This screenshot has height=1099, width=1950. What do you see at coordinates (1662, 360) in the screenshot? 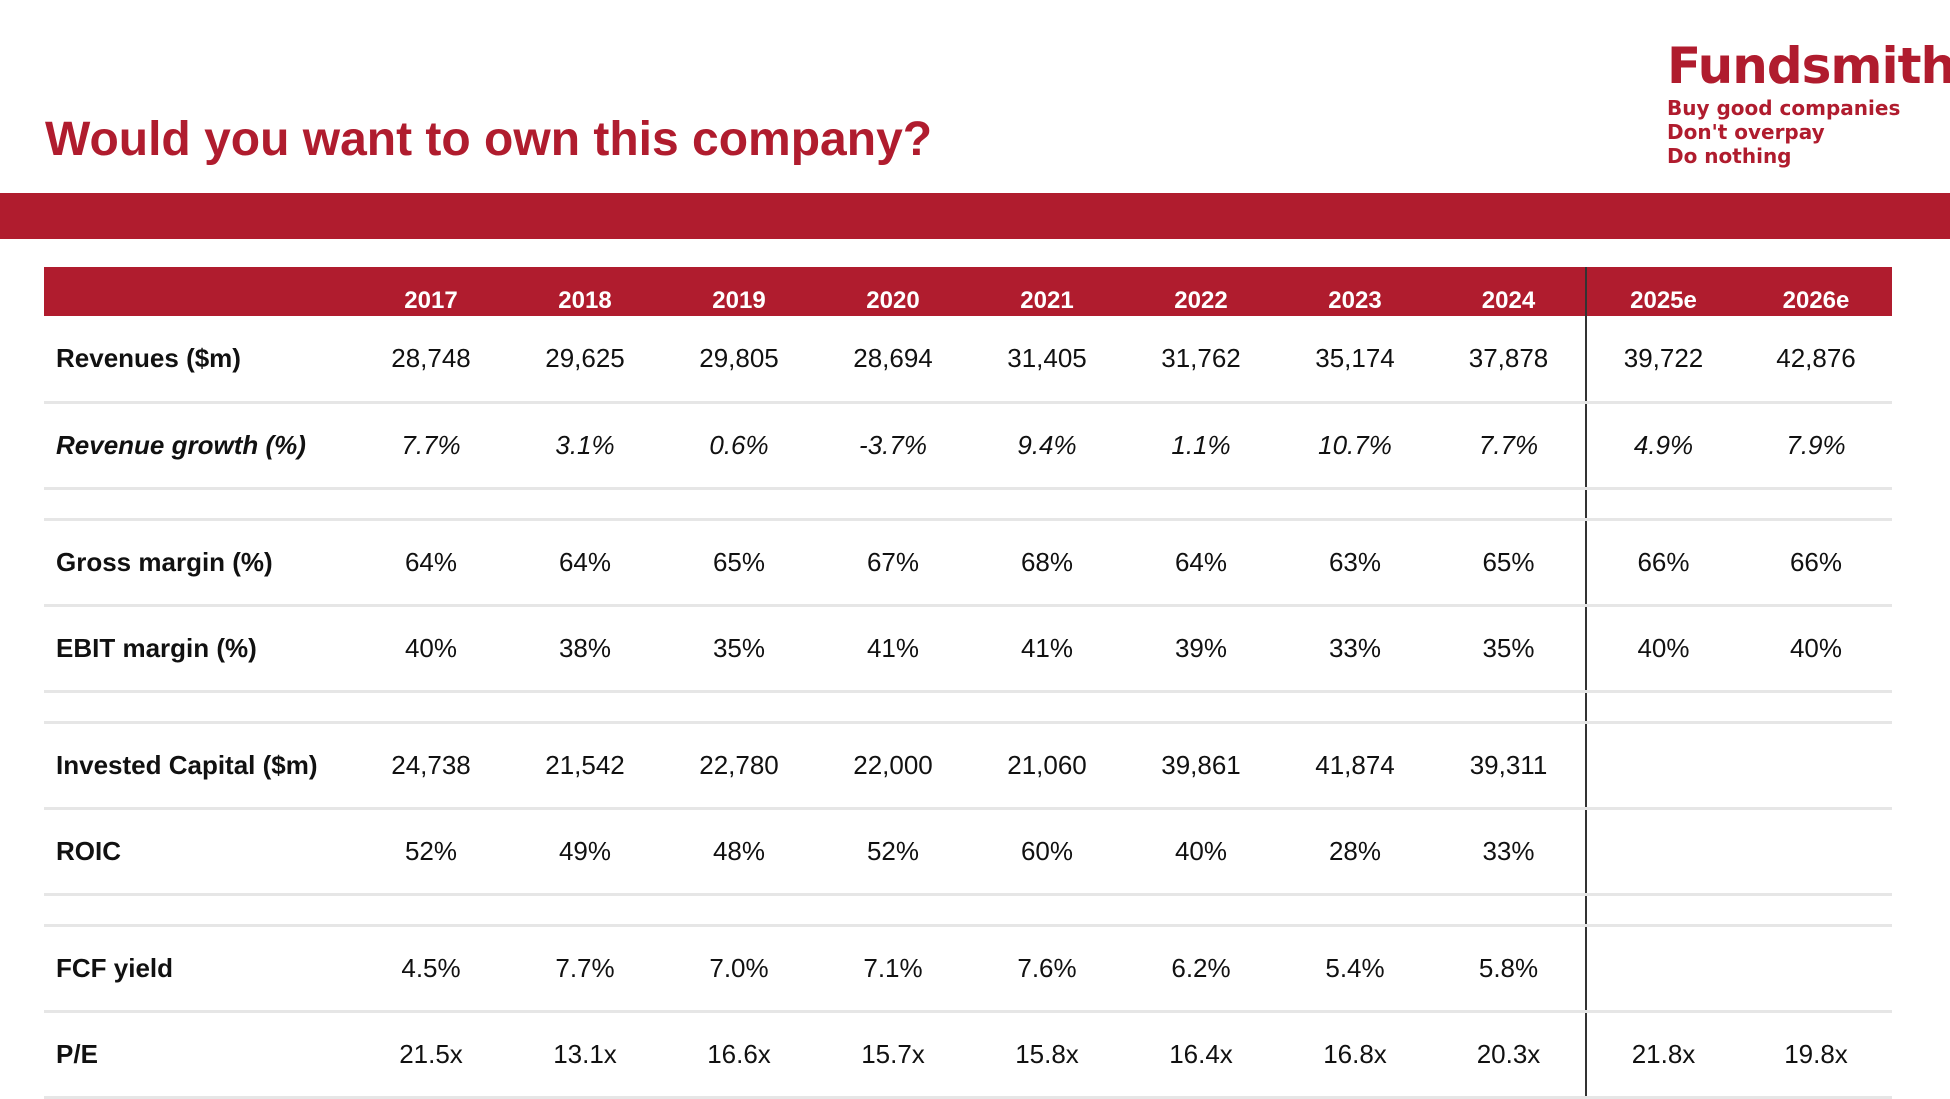
I see `table-cell: 39,722` at bounding box center [1662, 360].